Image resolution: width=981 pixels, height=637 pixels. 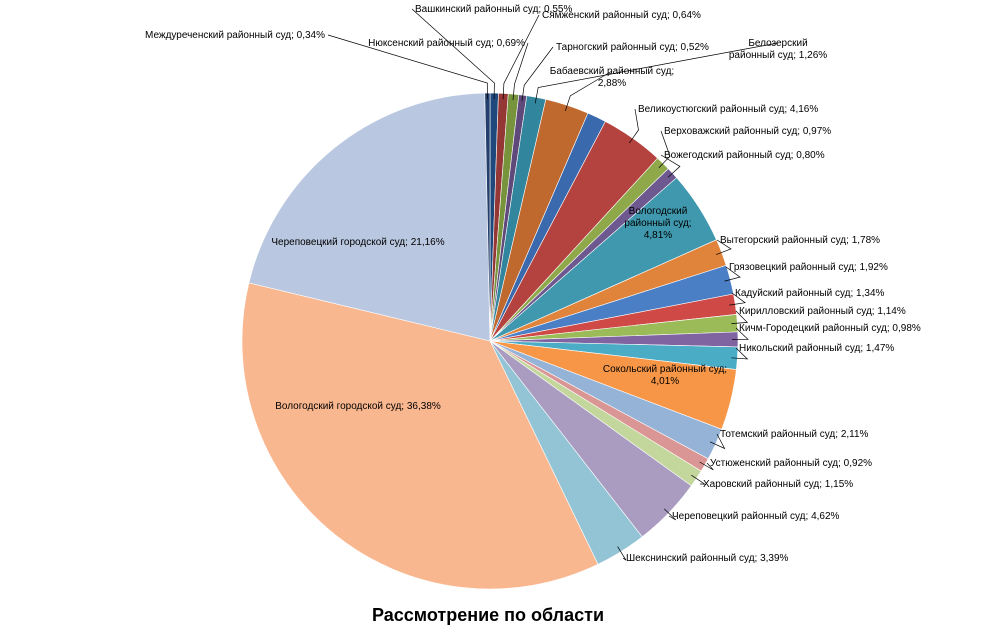 What do you see at coordinates (778, 484) in the screenshot?
I see `slice-label: Харовский районный суд; 1,15%` at bounding box center [778, 484].